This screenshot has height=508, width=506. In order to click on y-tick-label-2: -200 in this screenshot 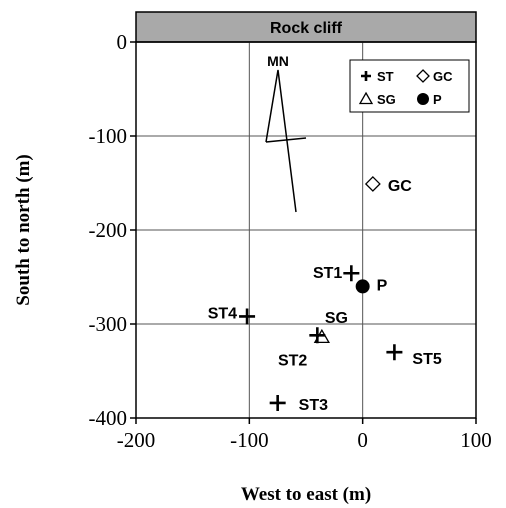, I will do `click(108, 230)`.